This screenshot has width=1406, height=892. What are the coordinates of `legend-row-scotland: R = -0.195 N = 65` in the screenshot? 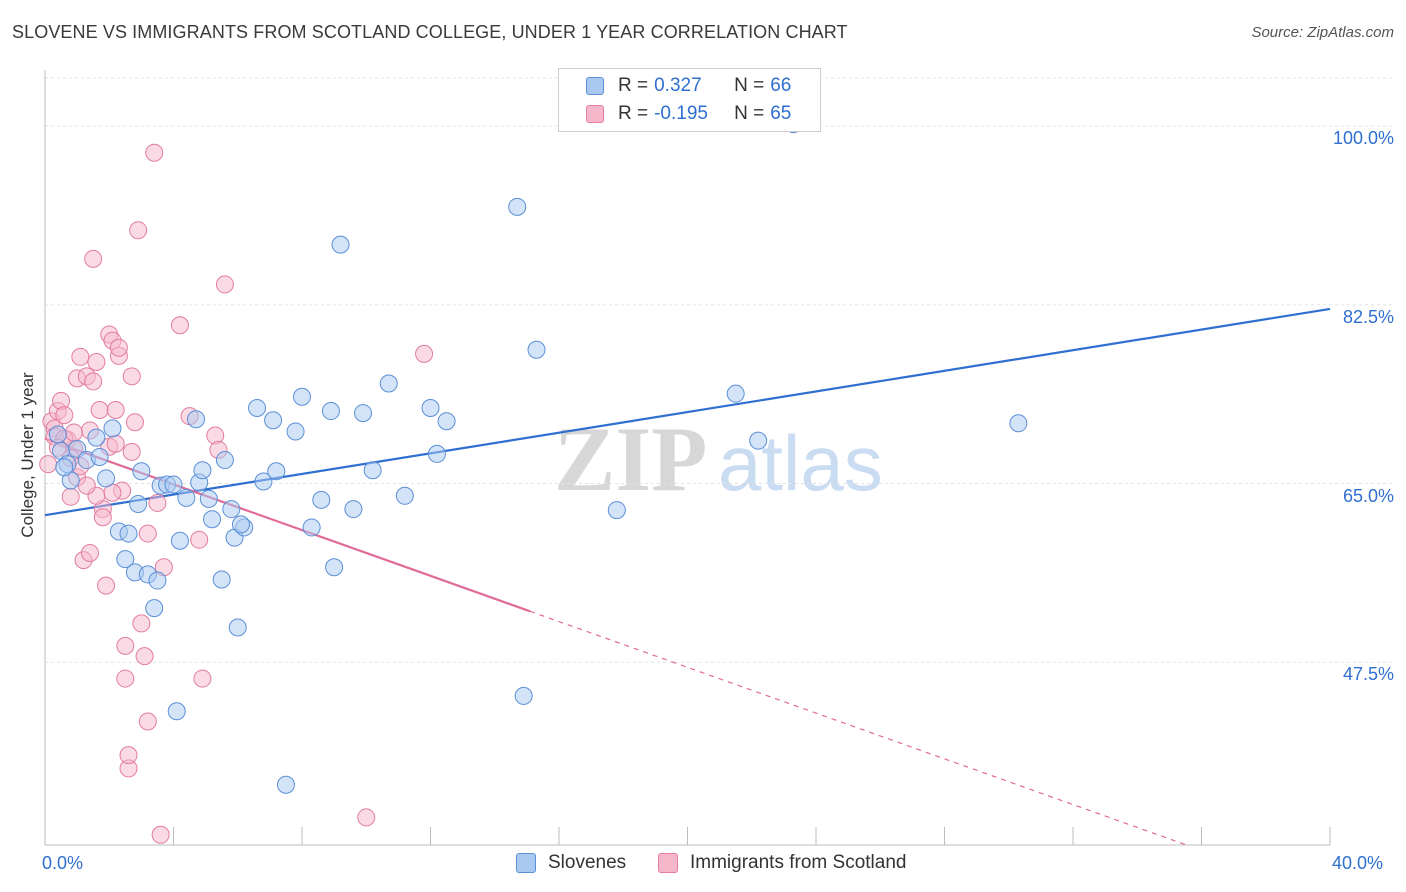 It's located at (675, 114).